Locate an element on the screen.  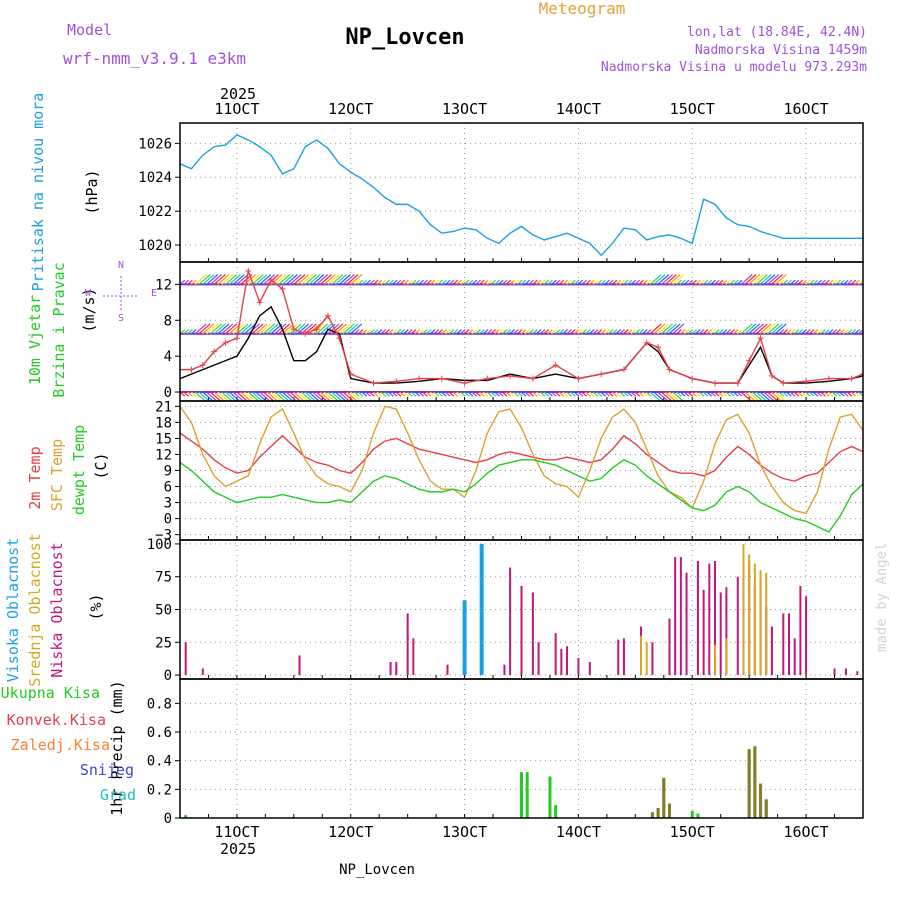
top-tick-label: 16OCT is located at coordinates (806, 109).